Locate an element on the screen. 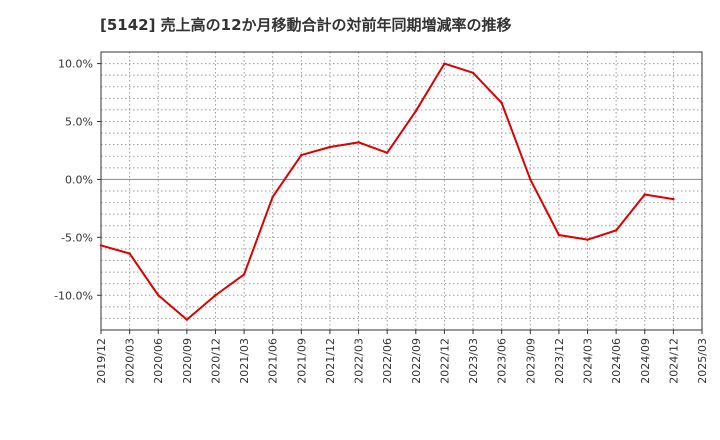  x-tick-label: 2024/09 is located at coordinates (645, 361).